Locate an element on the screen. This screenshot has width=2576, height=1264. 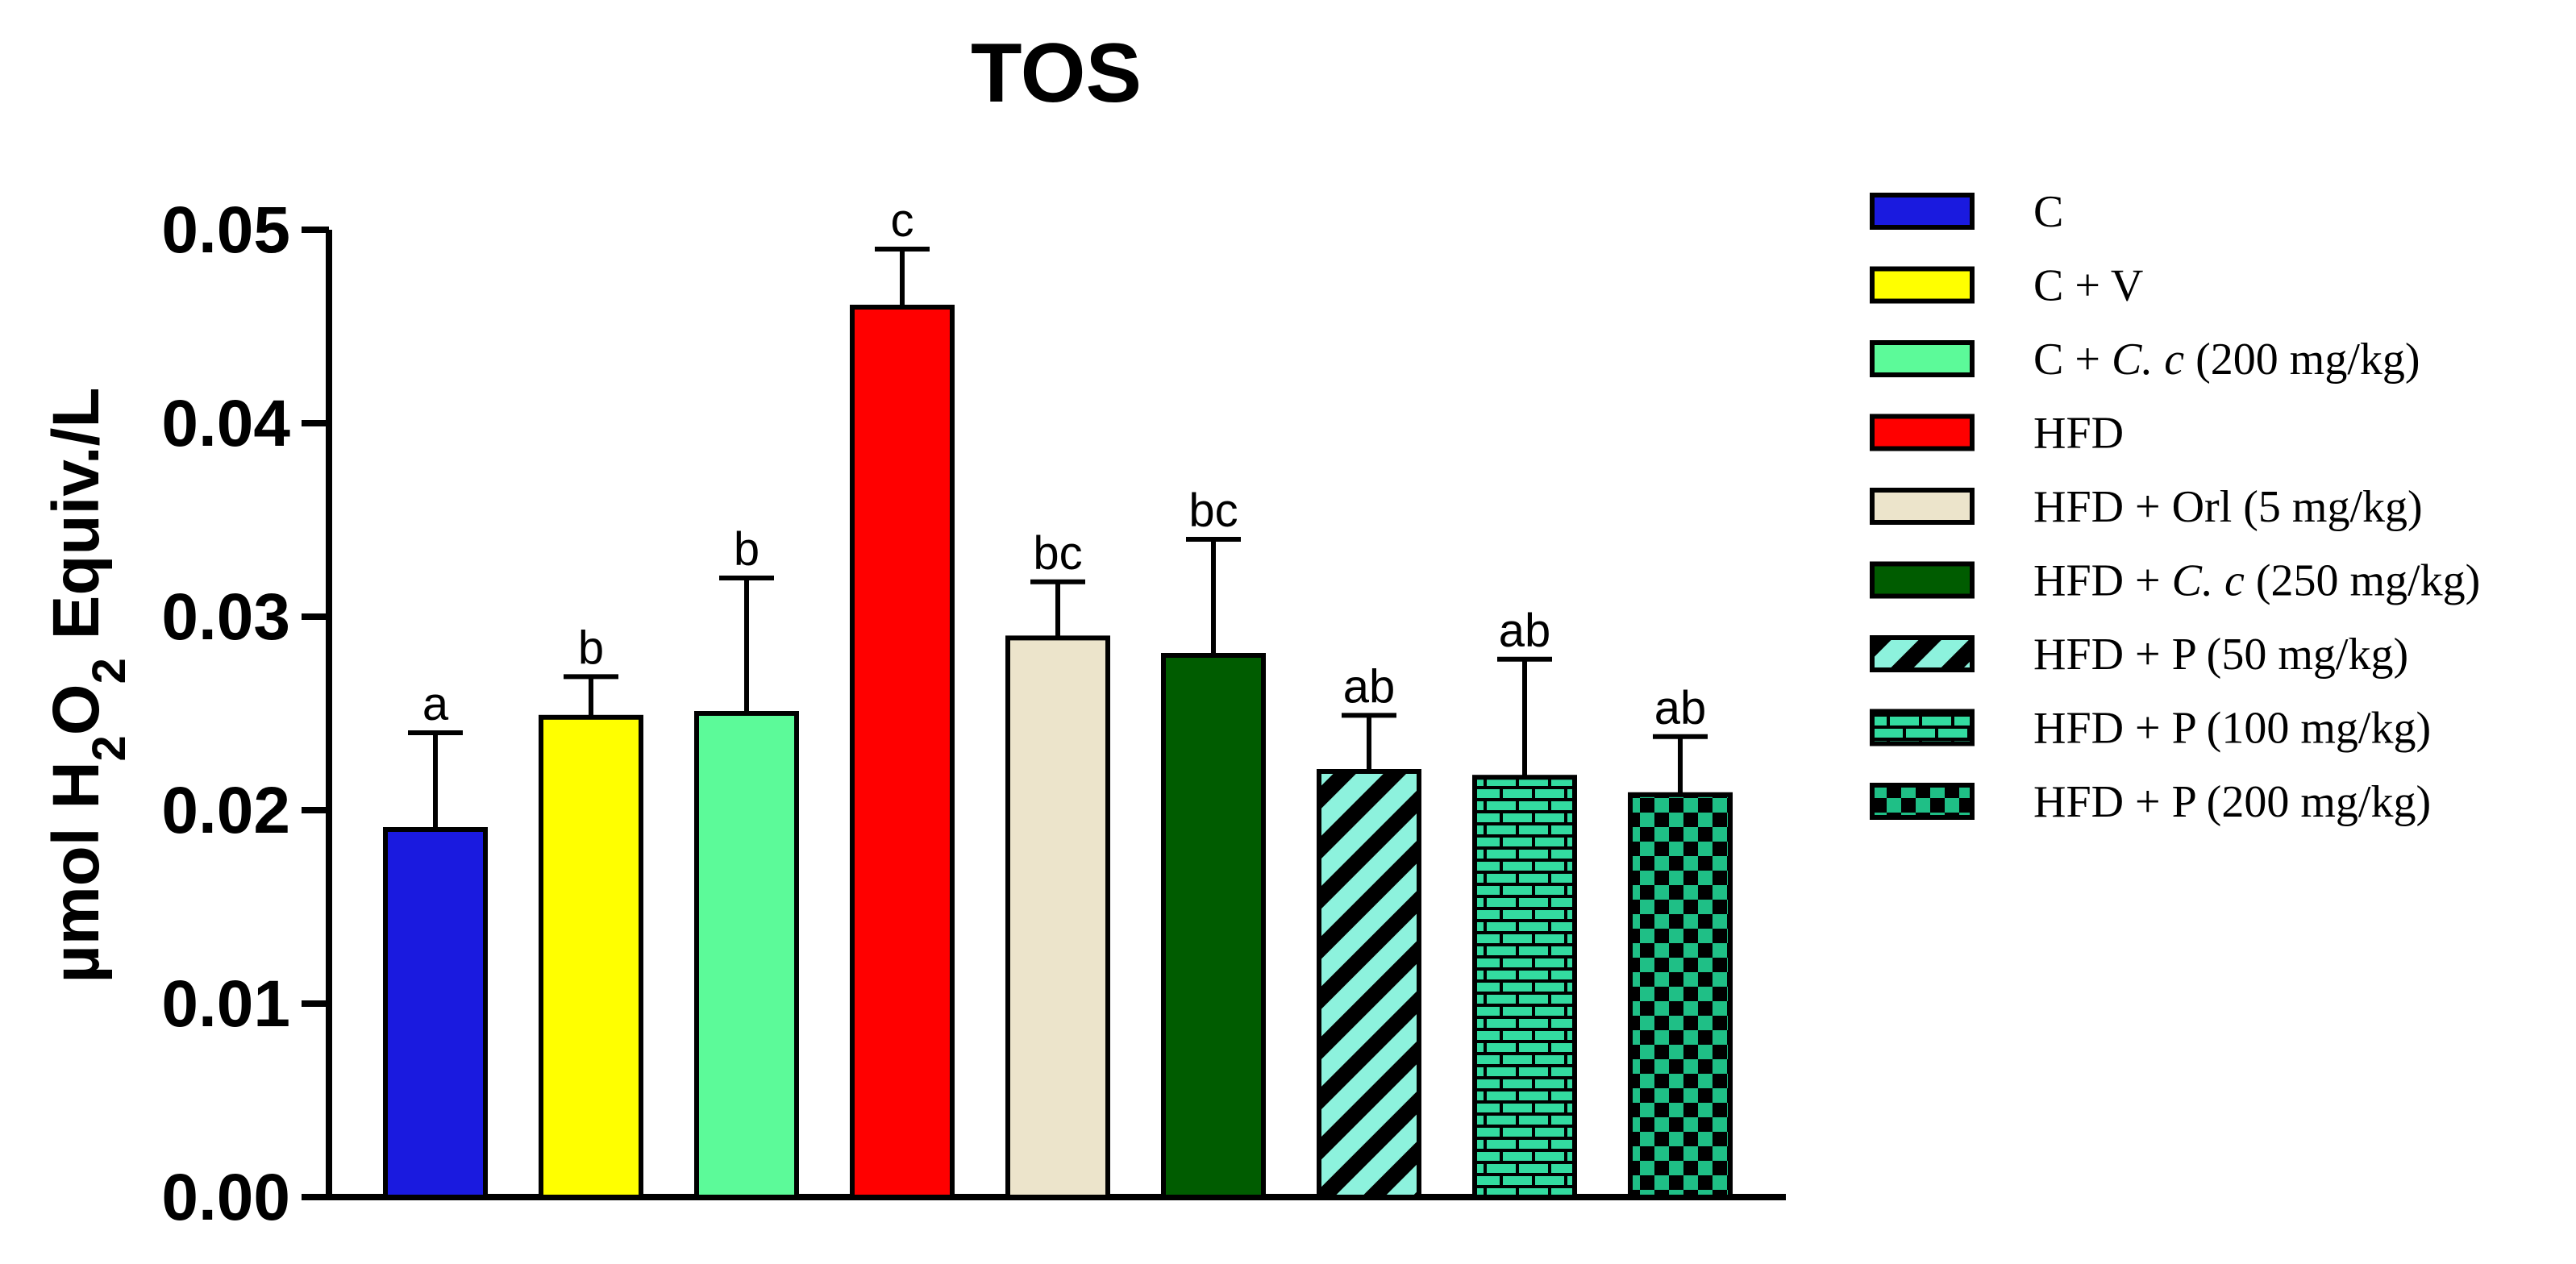
legend-label: C is located at coordinates (2048, 212).